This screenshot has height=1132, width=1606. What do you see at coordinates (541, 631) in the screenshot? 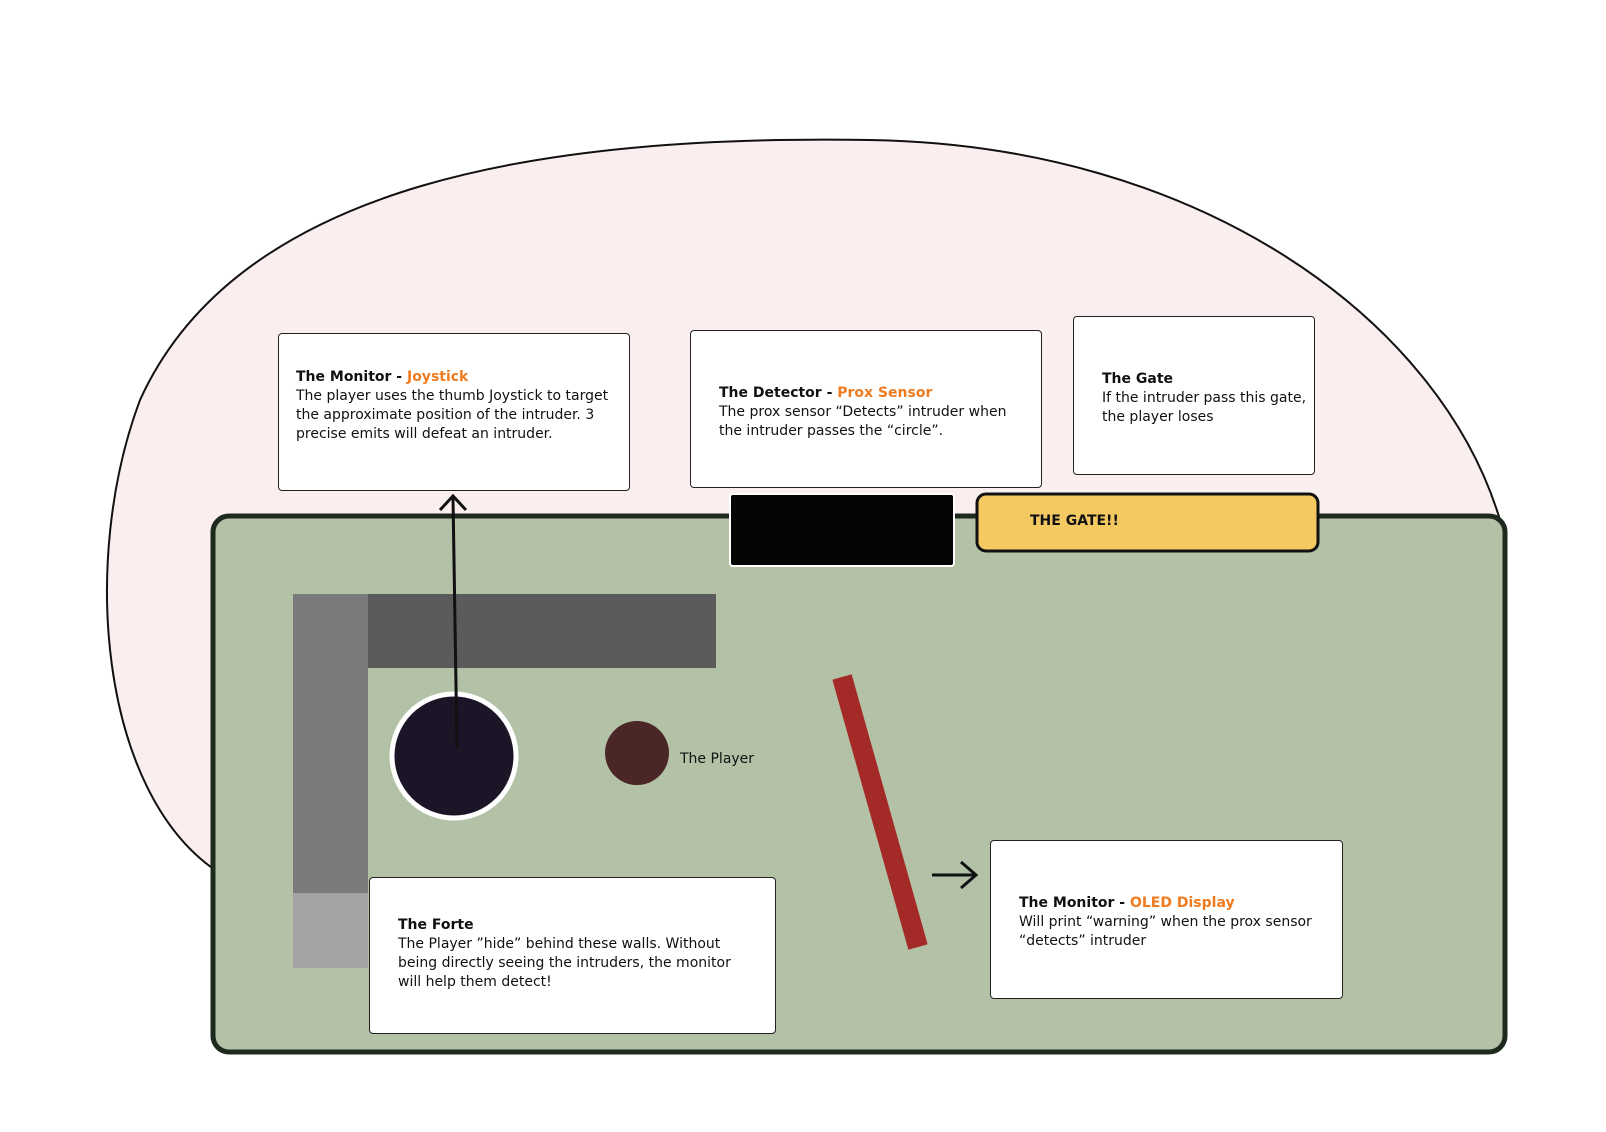
I see `wall-top` at bounding box center [541, 631].